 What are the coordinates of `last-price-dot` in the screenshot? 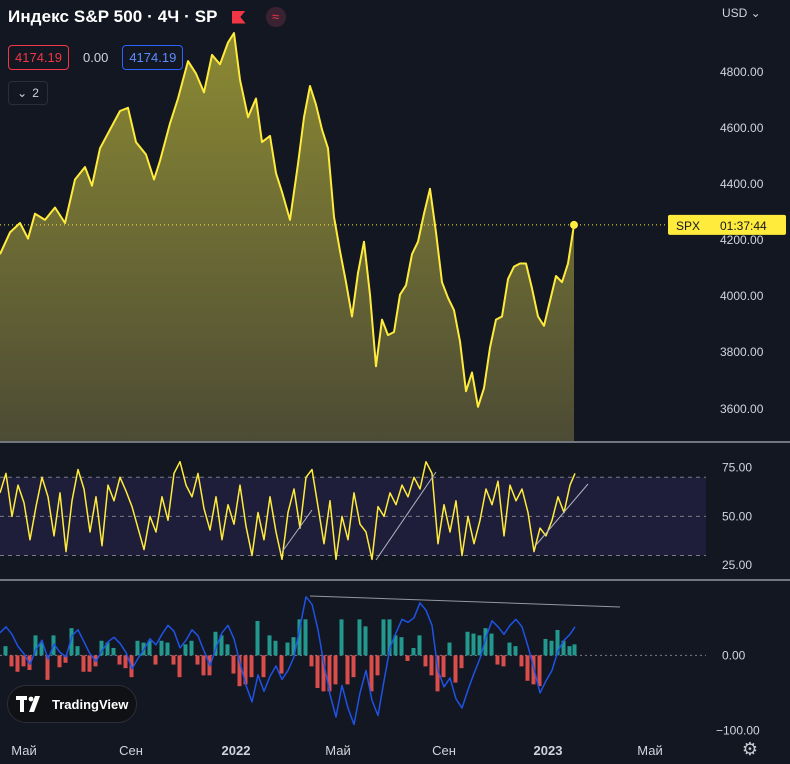 It's located at (574, 224).